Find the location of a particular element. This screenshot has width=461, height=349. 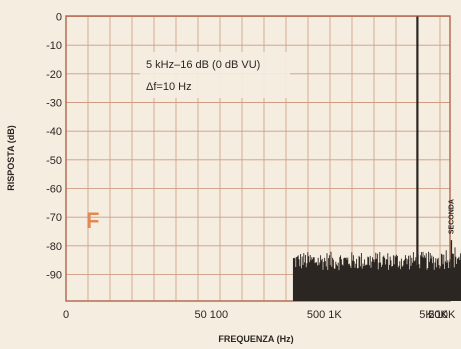

harmonic-labels: SECONDATERZA is located at coordinates (451, 216).